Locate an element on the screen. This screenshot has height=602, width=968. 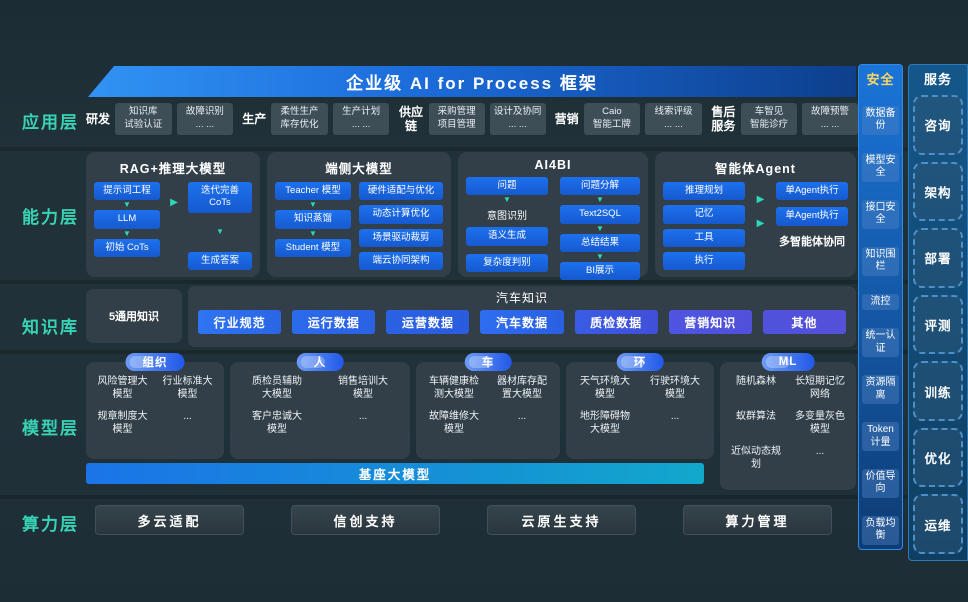
base-model-banner: 基座大模型 is located at coordinates (395, 473).